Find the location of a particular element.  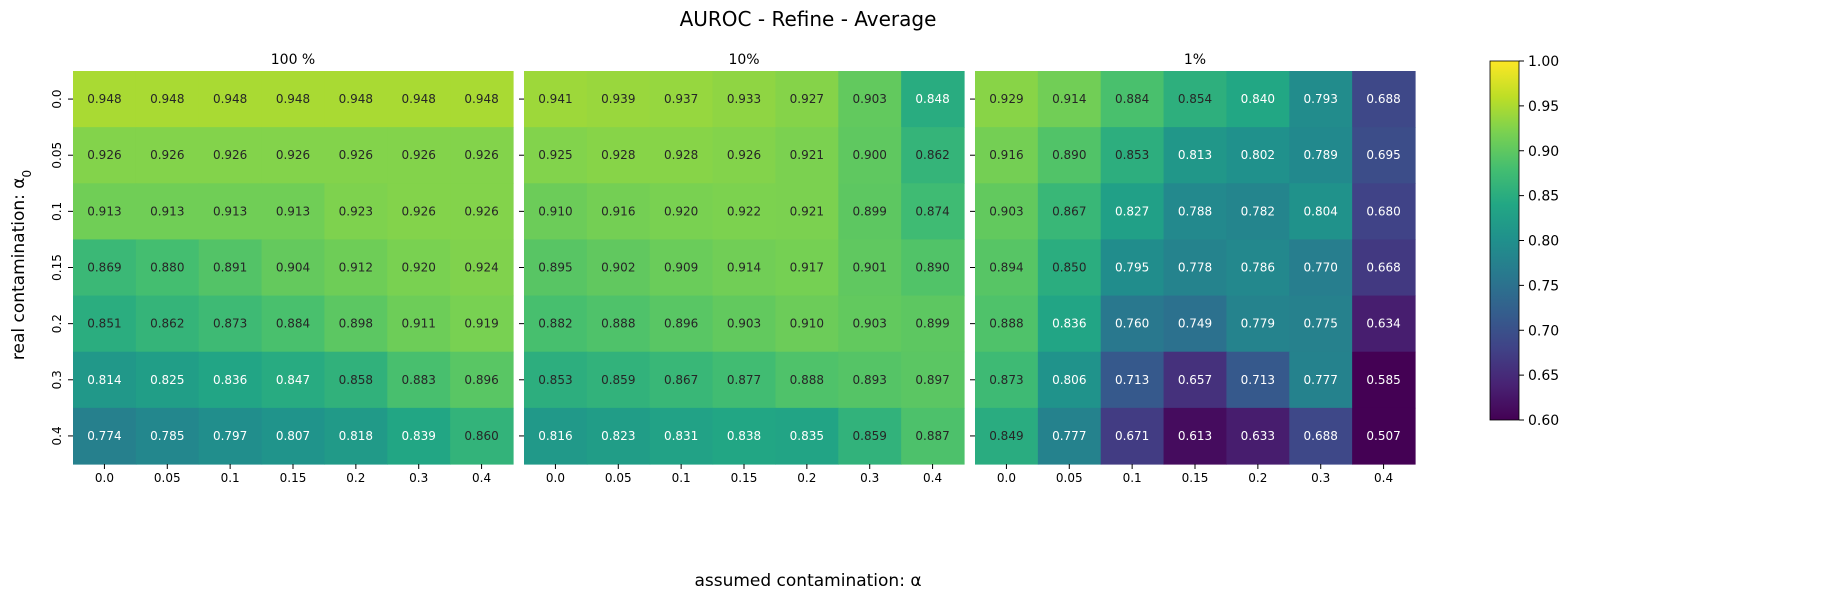

cell-value-label: 0.775 is located at coordinates (1321, 324).